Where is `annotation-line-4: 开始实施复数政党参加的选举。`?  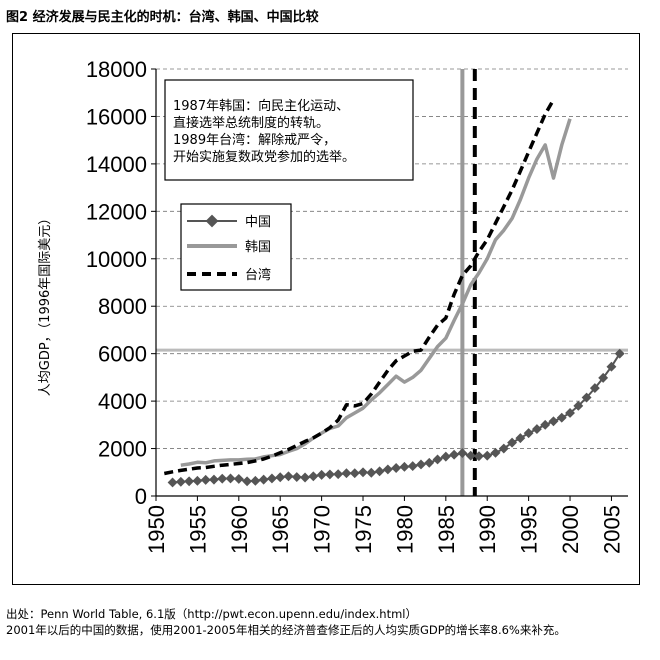 annotation-line-4: 开始实施复数政党参加的选举。 is located at coordinates (264, 157).